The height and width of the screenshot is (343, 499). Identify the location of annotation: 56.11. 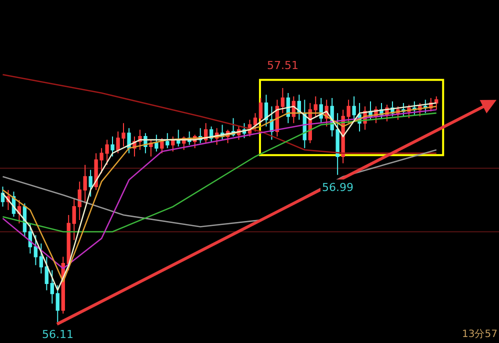
(58, 334).